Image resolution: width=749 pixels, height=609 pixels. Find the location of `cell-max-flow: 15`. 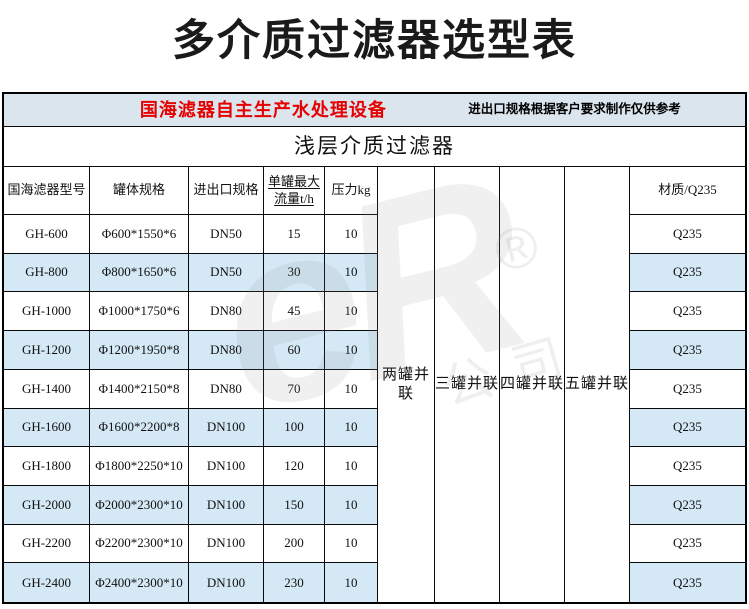

cell-max-flow: 15 is located at coordinates (294, 234).